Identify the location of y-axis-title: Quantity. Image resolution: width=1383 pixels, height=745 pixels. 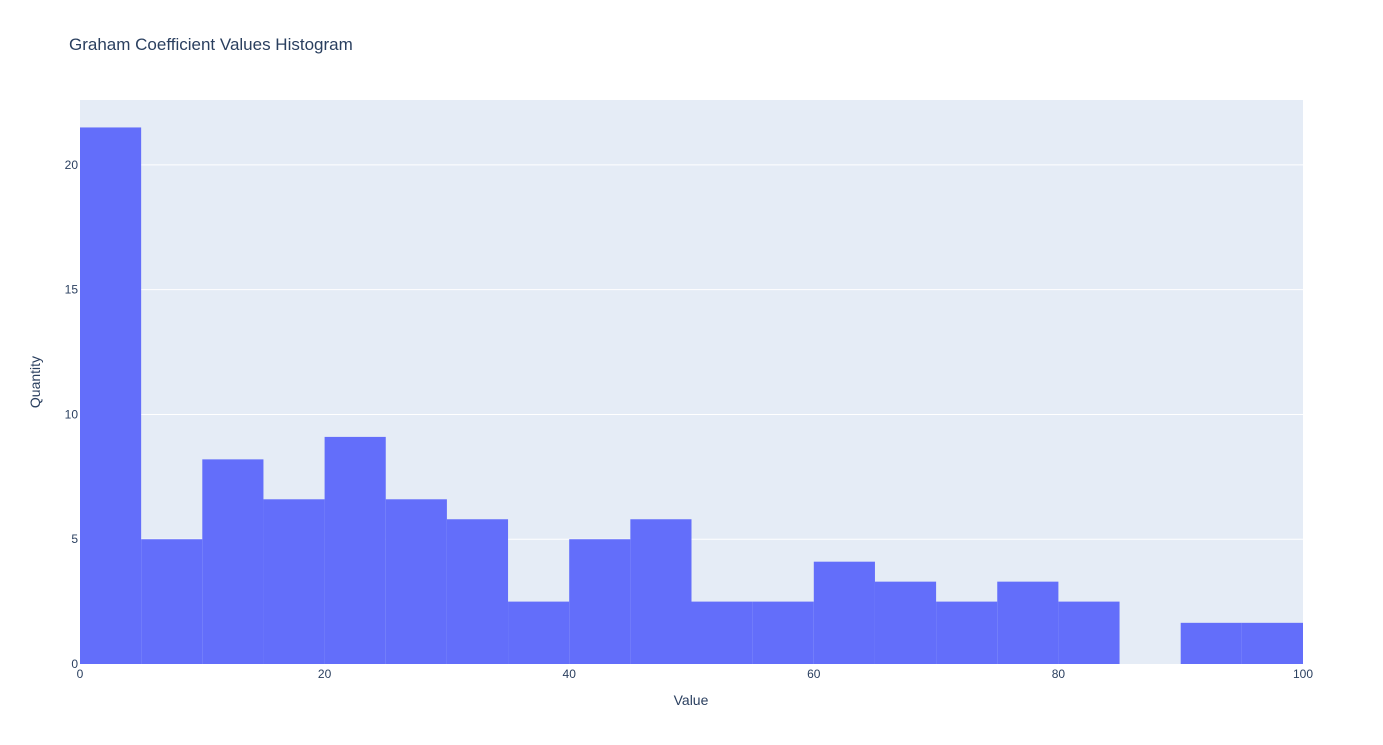
(35, 382).